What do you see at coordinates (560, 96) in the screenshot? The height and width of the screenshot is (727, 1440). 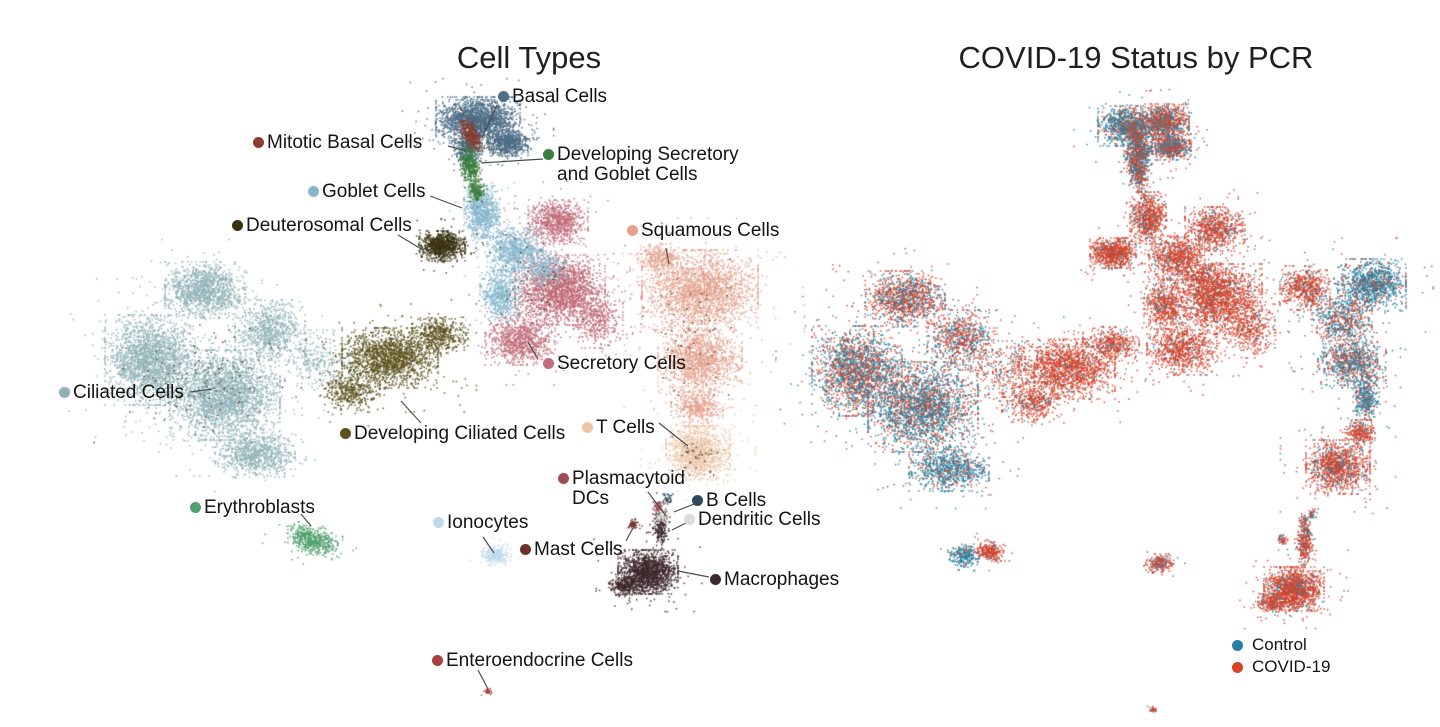 I see `cluster-label-text: Basal Cells` at bounding box center [560, 96].